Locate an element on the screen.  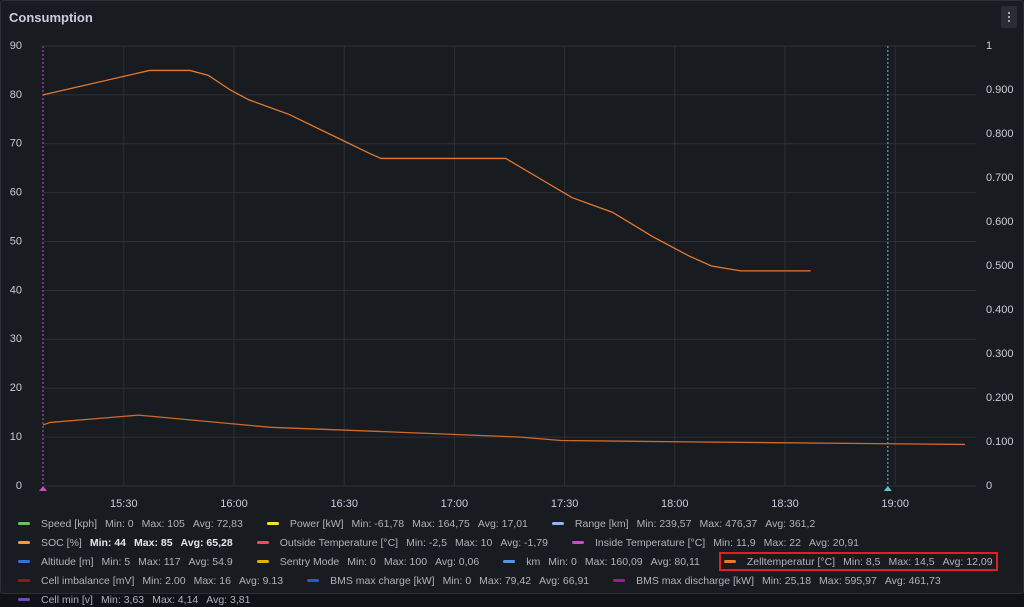
legend-stat: Min: 44 is located at coordinates (108, 542).